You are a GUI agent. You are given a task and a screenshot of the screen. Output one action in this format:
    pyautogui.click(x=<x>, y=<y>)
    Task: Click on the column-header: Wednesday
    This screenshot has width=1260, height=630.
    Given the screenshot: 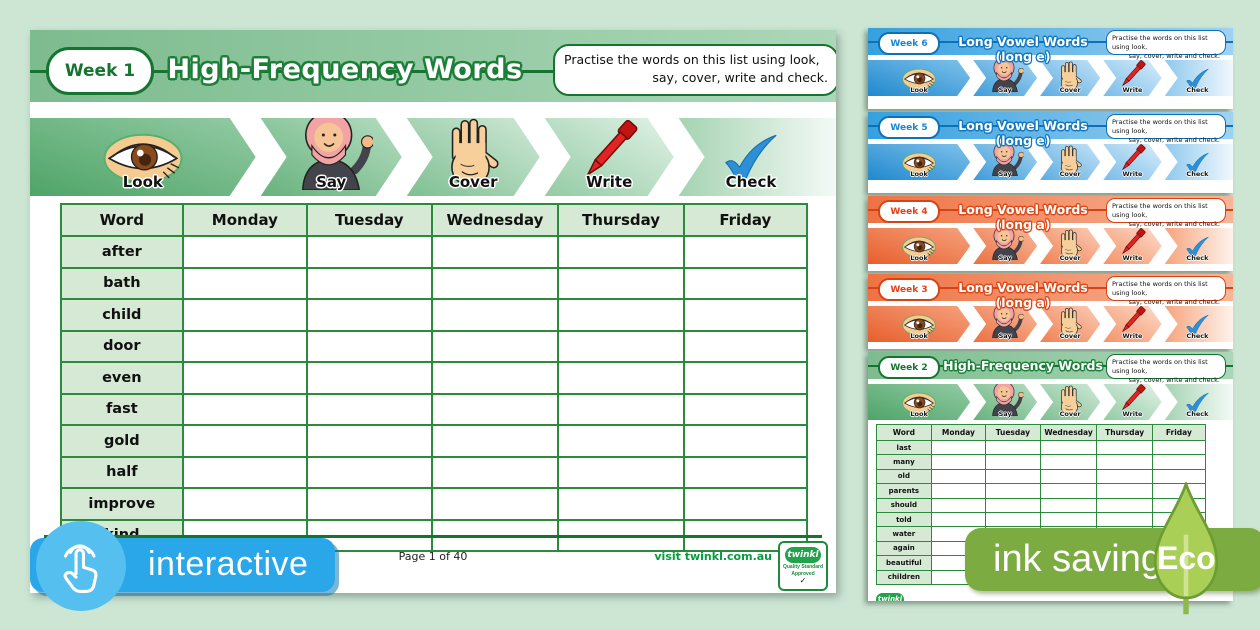 What is the action you would take?
    pyautogui.click(x=495, y=220)
    